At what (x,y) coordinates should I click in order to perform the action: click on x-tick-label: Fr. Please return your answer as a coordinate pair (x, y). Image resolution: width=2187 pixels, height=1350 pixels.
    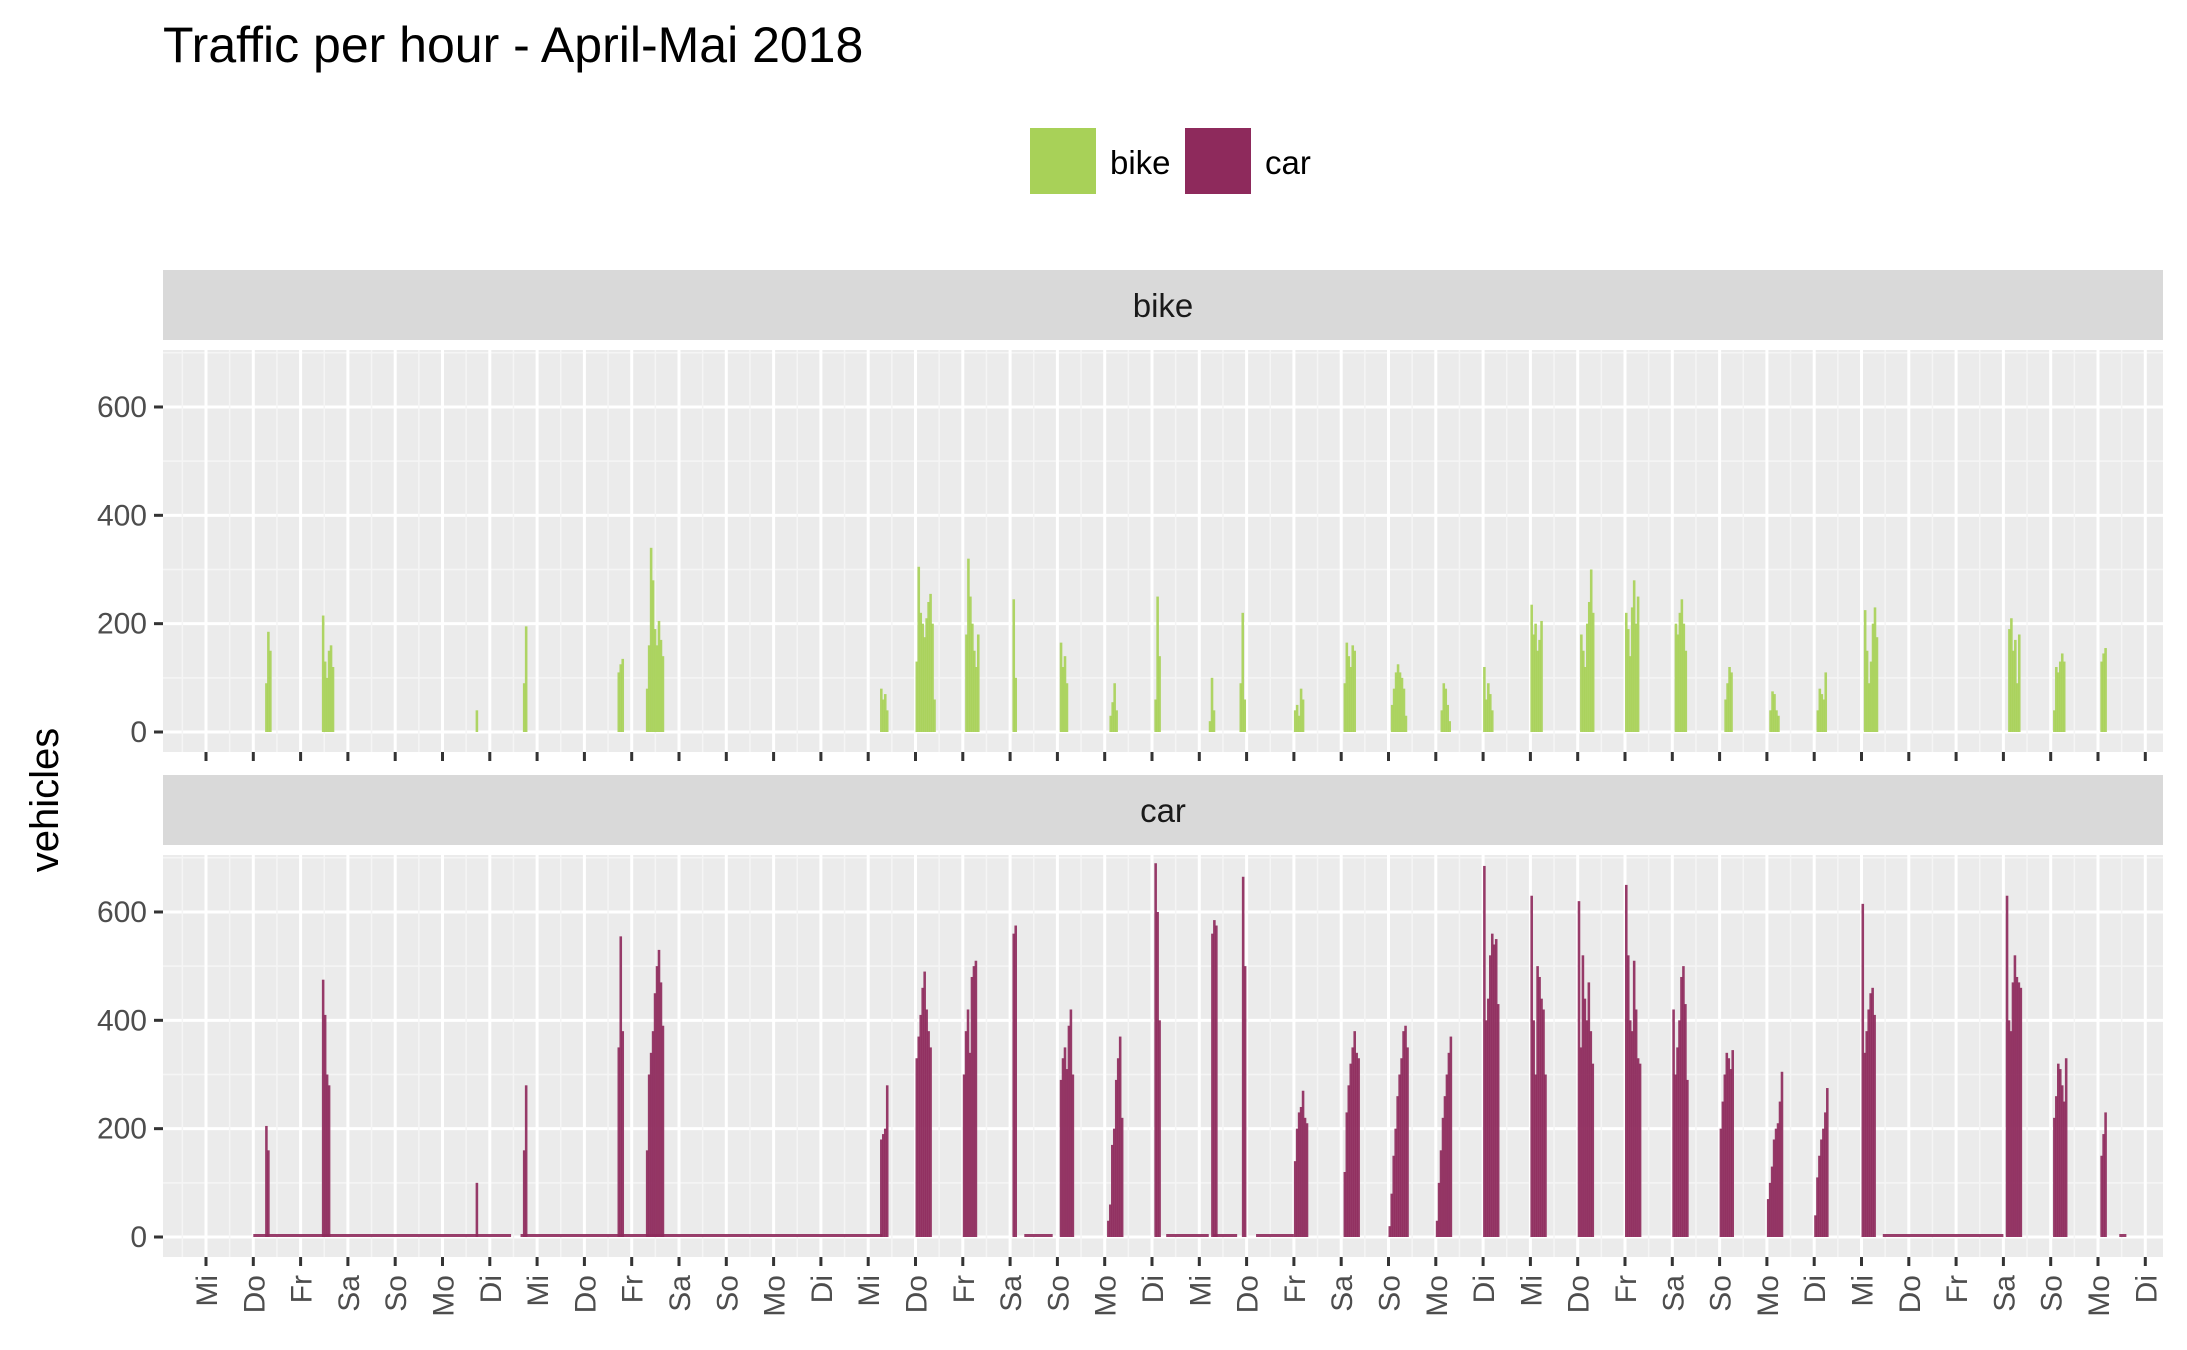
    Looking at the image, I should click on (964, 1289).